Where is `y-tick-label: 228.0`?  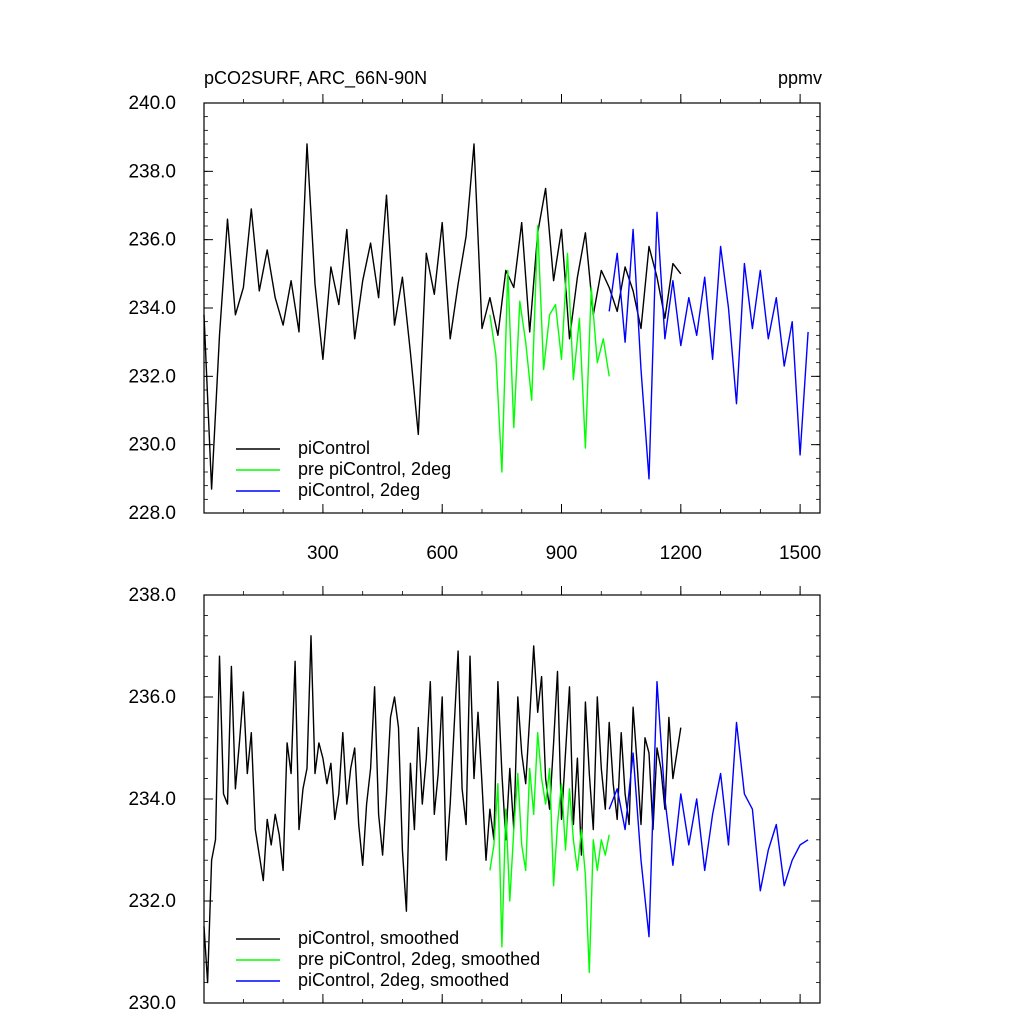 y-tick-label: 228.0 is located at coordinates (152, 513).